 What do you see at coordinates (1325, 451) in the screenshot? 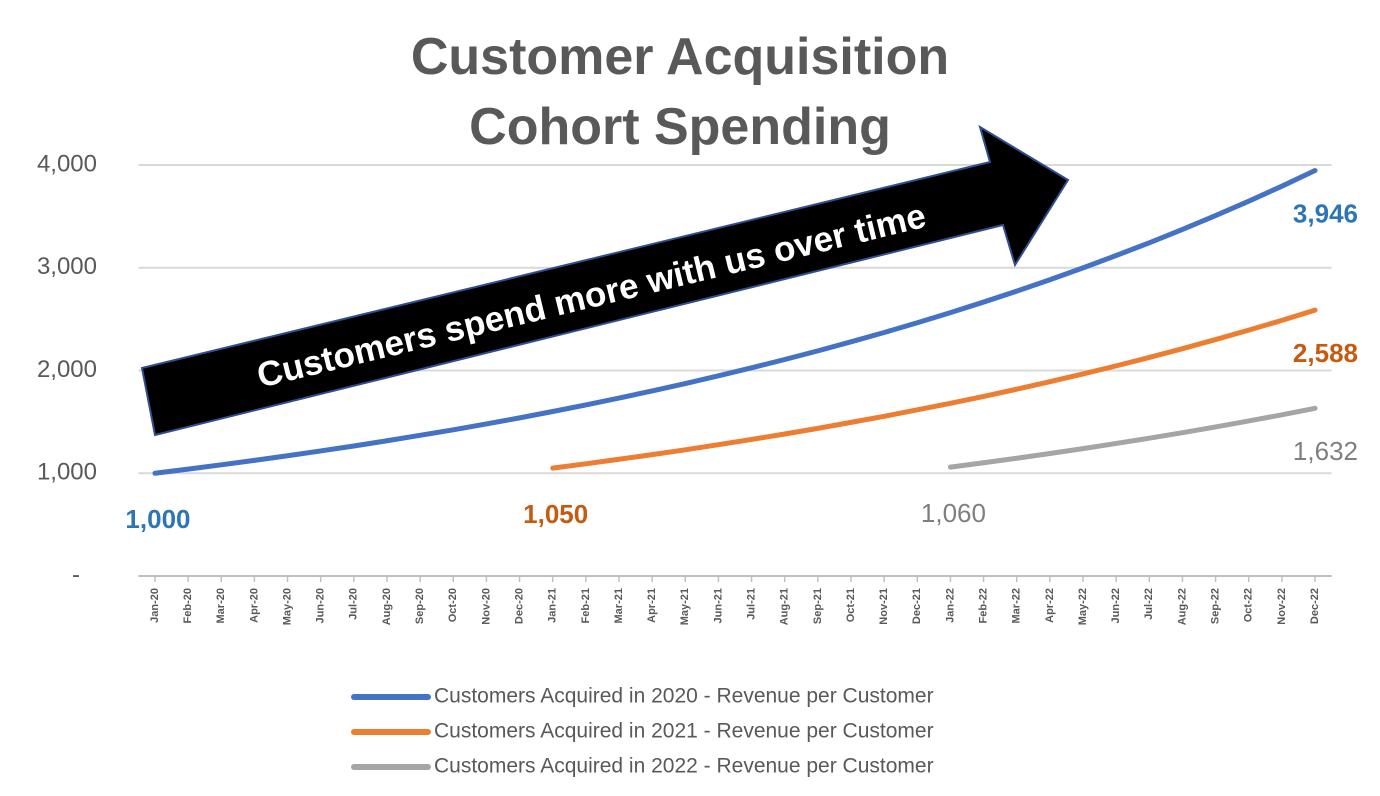
I see `data-label: 1,632` at bounding box center [1325, 451].